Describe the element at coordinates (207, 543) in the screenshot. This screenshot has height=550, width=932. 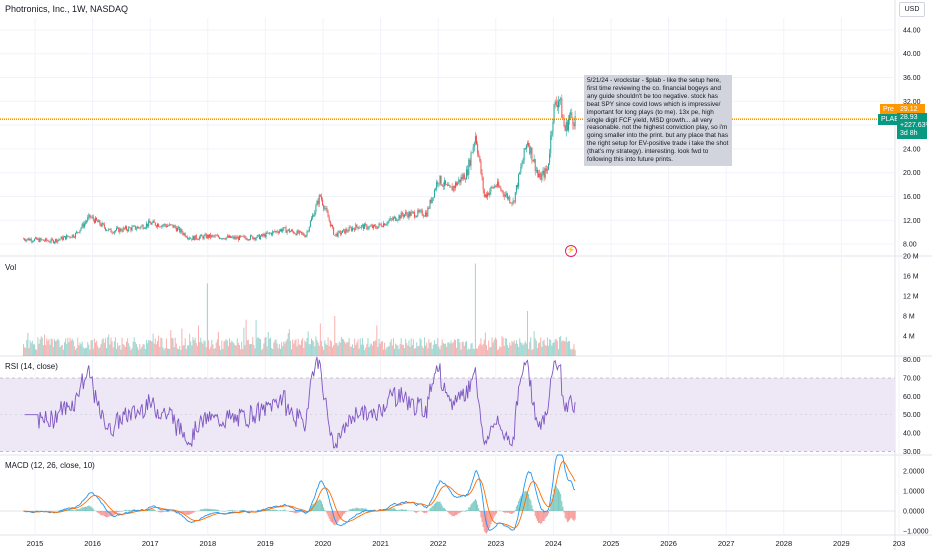
I see `x-tick-label: 2018` at that location.